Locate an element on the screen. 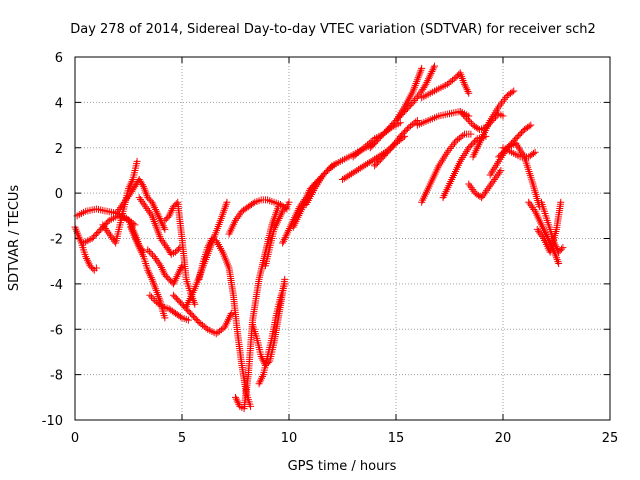  y-axis-label: SDTVAR / TECUs is located at coordinates (14, 238).